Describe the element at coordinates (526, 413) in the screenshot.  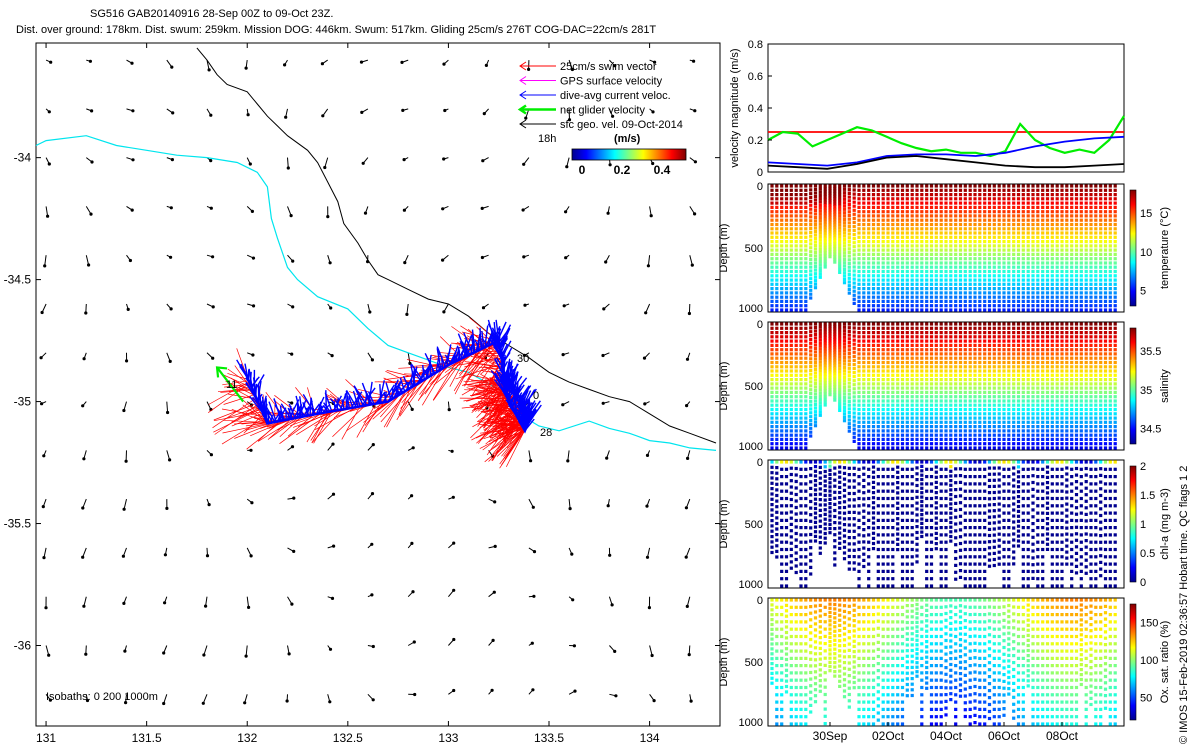
I see `current-vector` at that location.